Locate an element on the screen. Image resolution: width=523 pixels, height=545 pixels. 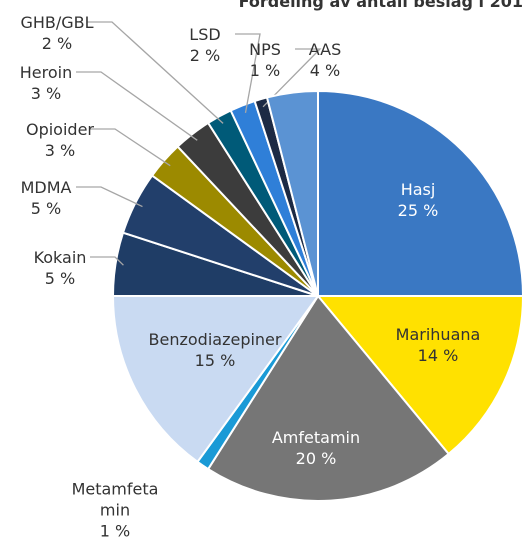
category-label: Marihuana is located at coordinates (438, 334).